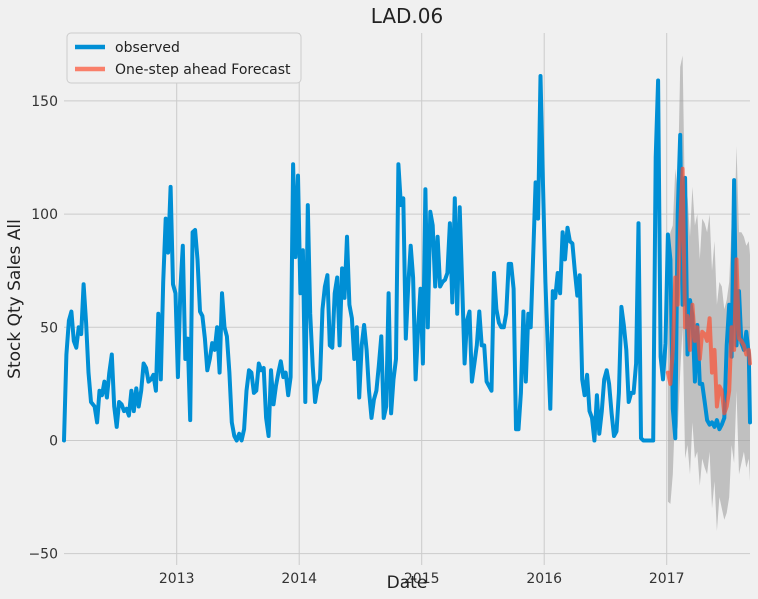 The width and height of the screenshot is (758, 599). I want to click on legend-box, so click(184, 58).